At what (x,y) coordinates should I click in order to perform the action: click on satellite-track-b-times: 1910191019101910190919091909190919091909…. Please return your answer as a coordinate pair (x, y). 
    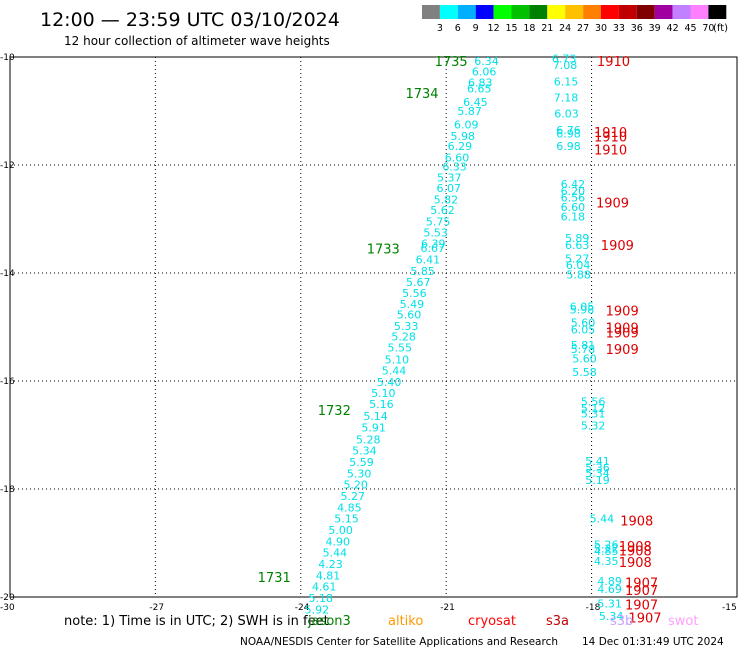
    Looking at the image, I should click on (628, 341).